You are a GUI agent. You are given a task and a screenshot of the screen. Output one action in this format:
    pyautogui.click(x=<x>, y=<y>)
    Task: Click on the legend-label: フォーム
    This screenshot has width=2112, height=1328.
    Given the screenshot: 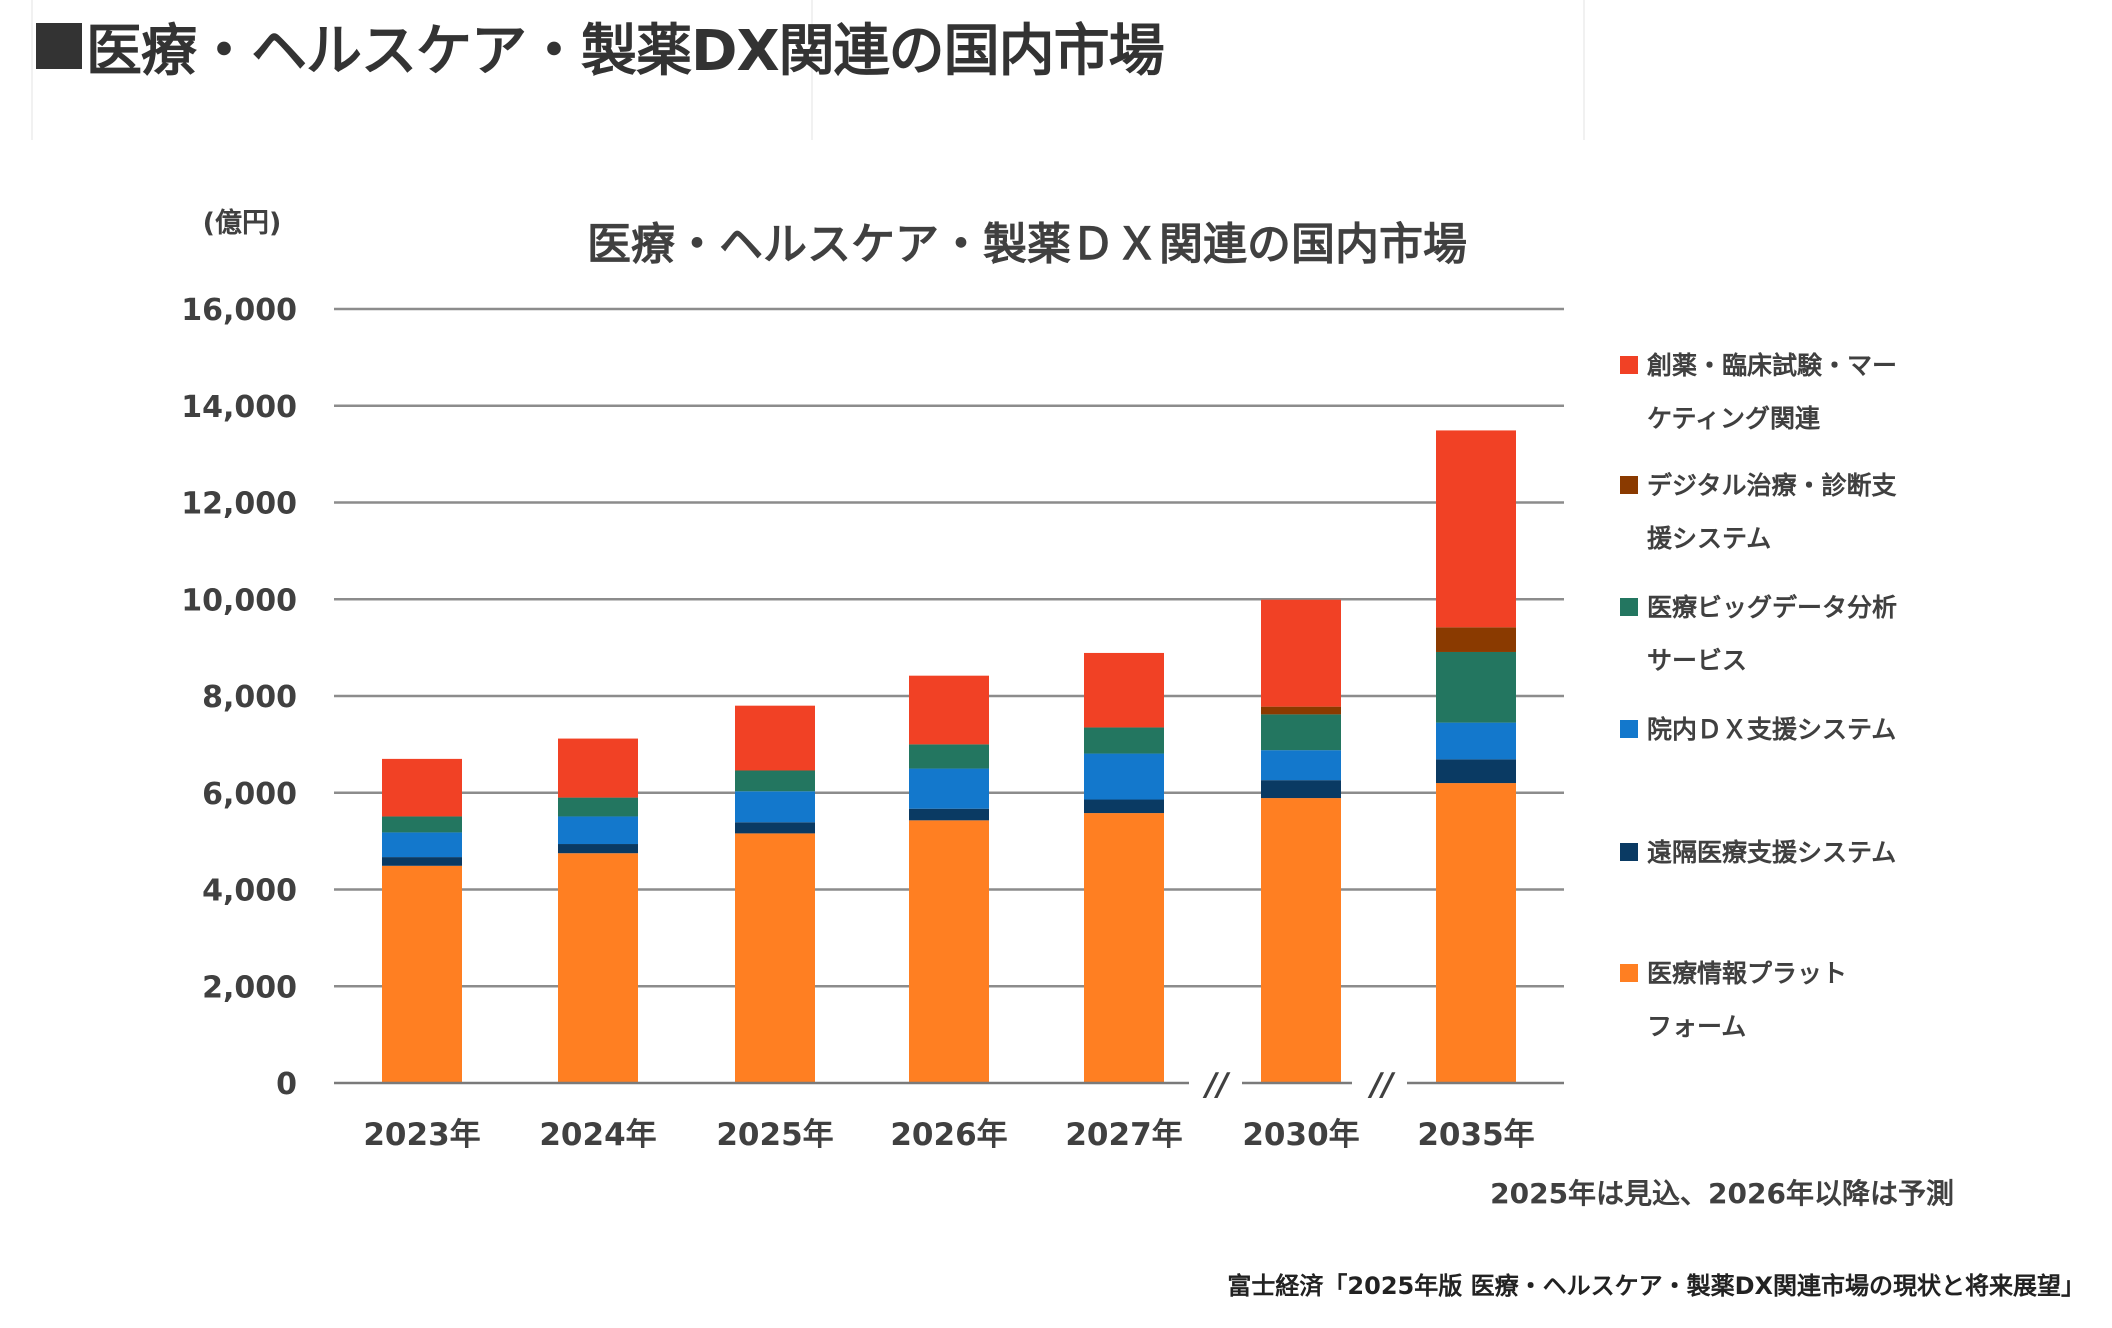 What is the action you would take?
    pyautogui.click(x=1696, y=1026)
    